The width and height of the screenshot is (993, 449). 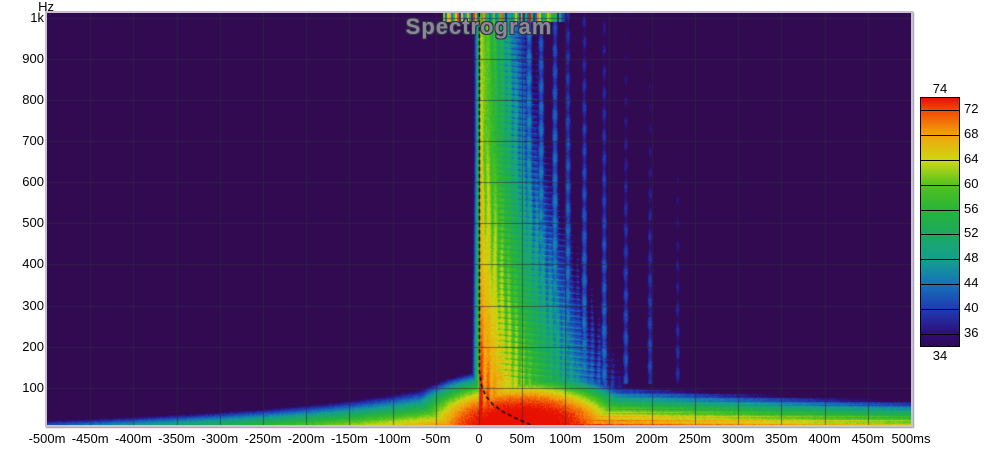 What do you see at coordinates (177, 438) in the screenshot?
I see `x-tick-label--350m: -350m` at bounding box center [177, 438].